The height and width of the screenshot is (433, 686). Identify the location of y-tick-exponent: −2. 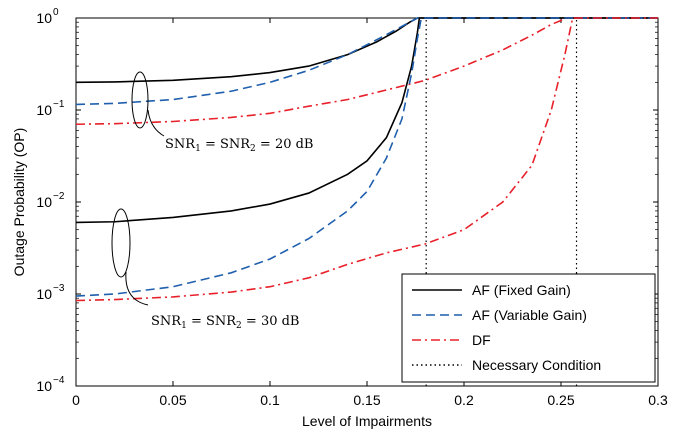
(59, 196).